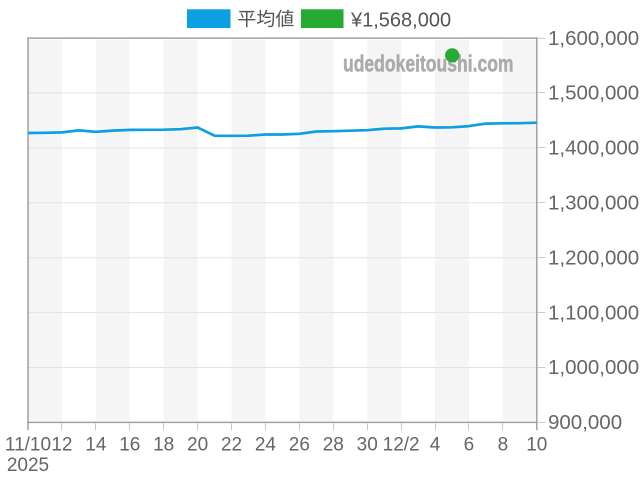  Describe the element at coordinates (585, 422) in the screenshot. I see `svg-text: 900,000` at that location.